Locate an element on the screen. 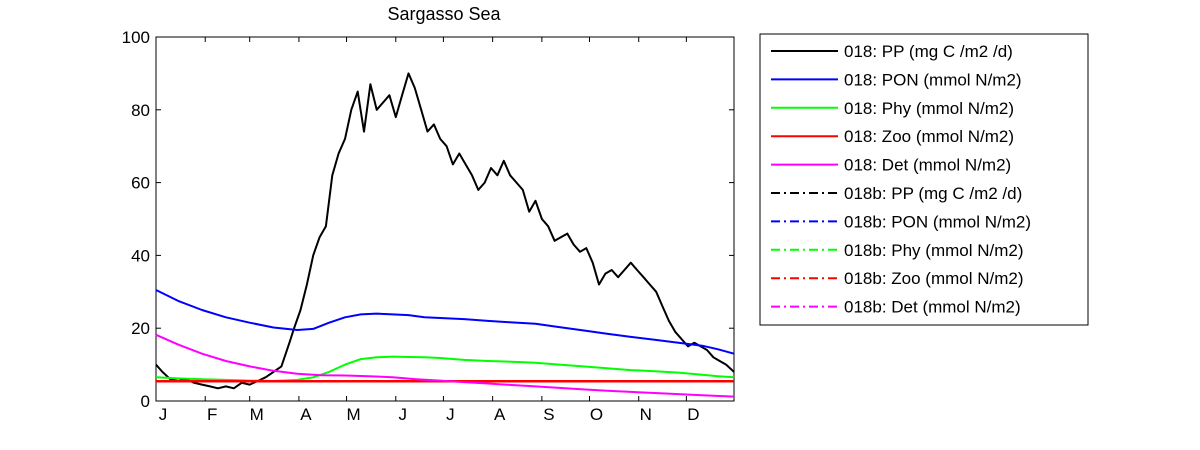  legend-label-9: 018b: Det (mmol N/m2) is located at coordinates (932, 307).